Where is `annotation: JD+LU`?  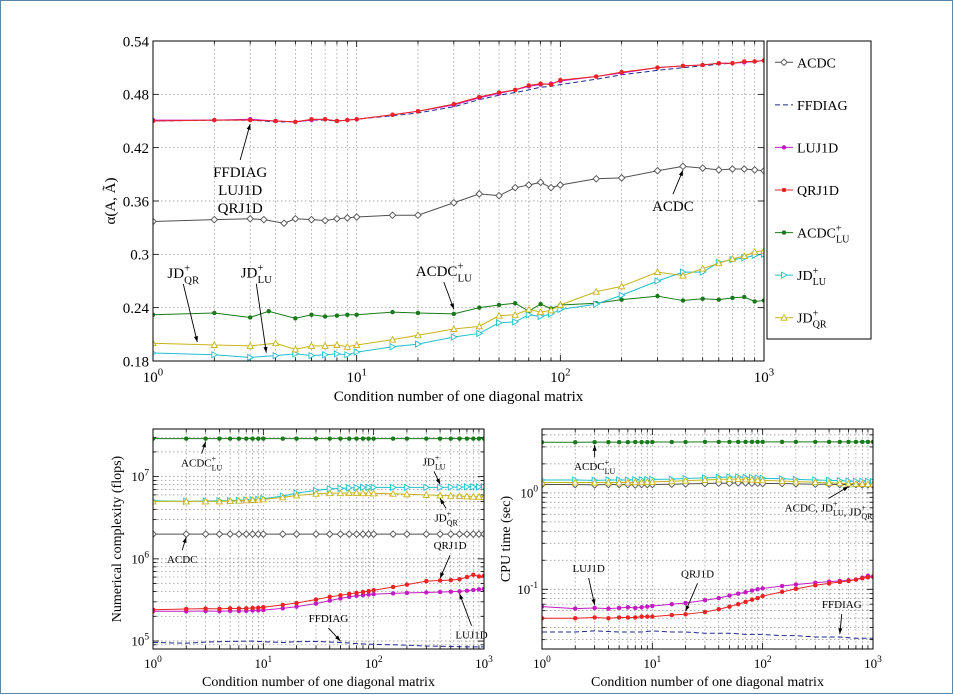
annotation: JD+LU is located at coordinates (256, 307).